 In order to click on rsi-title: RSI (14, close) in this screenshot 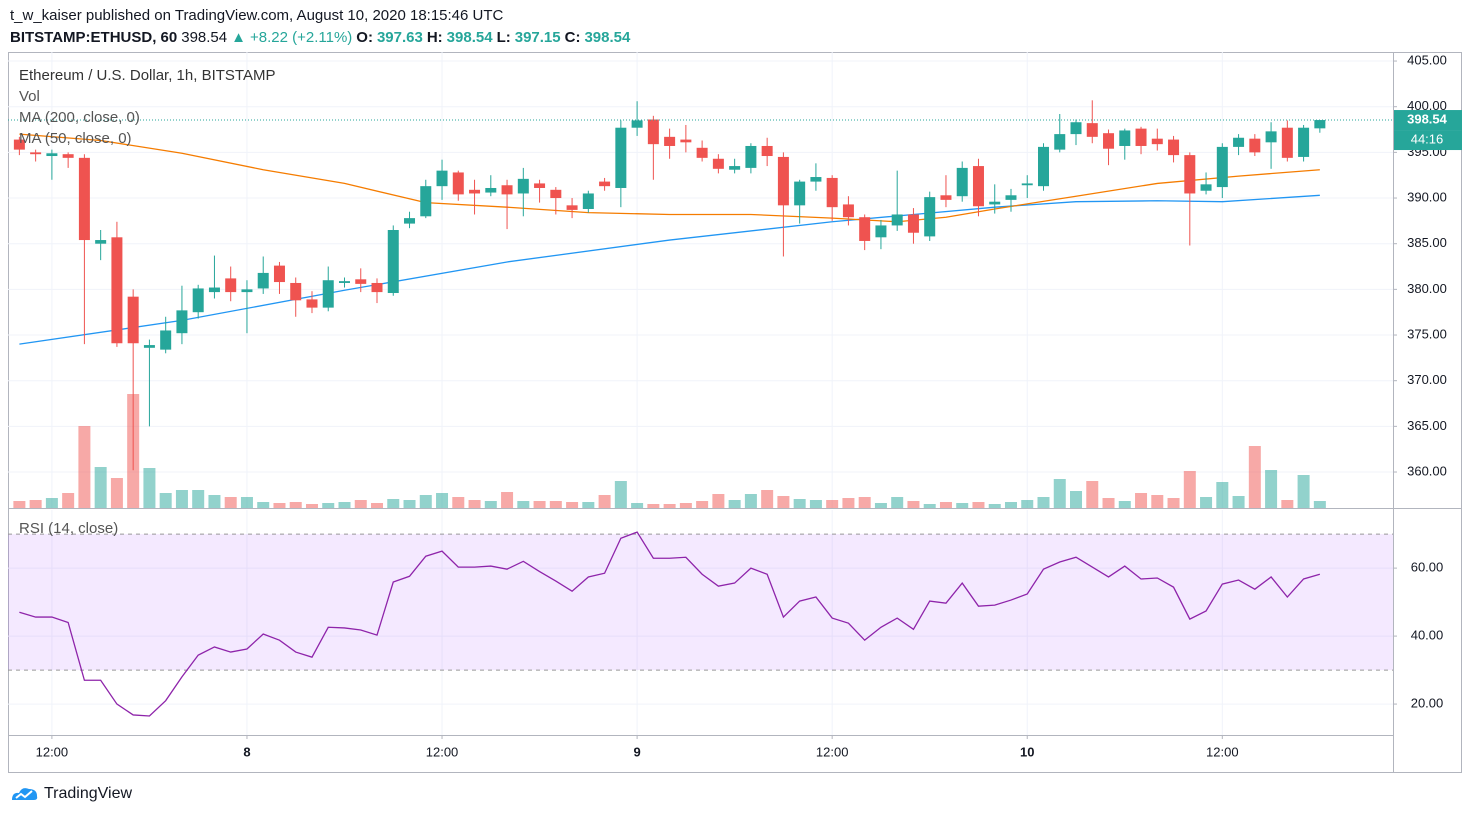, I will do `click(68, 528)`.